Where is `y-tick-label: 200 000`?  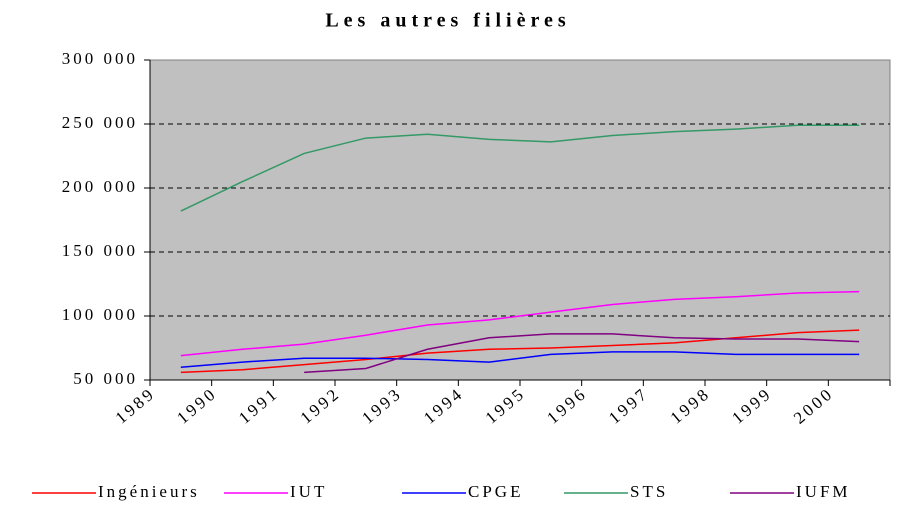 y-tick-label: 200 000 is located at coordinates (100, 186).